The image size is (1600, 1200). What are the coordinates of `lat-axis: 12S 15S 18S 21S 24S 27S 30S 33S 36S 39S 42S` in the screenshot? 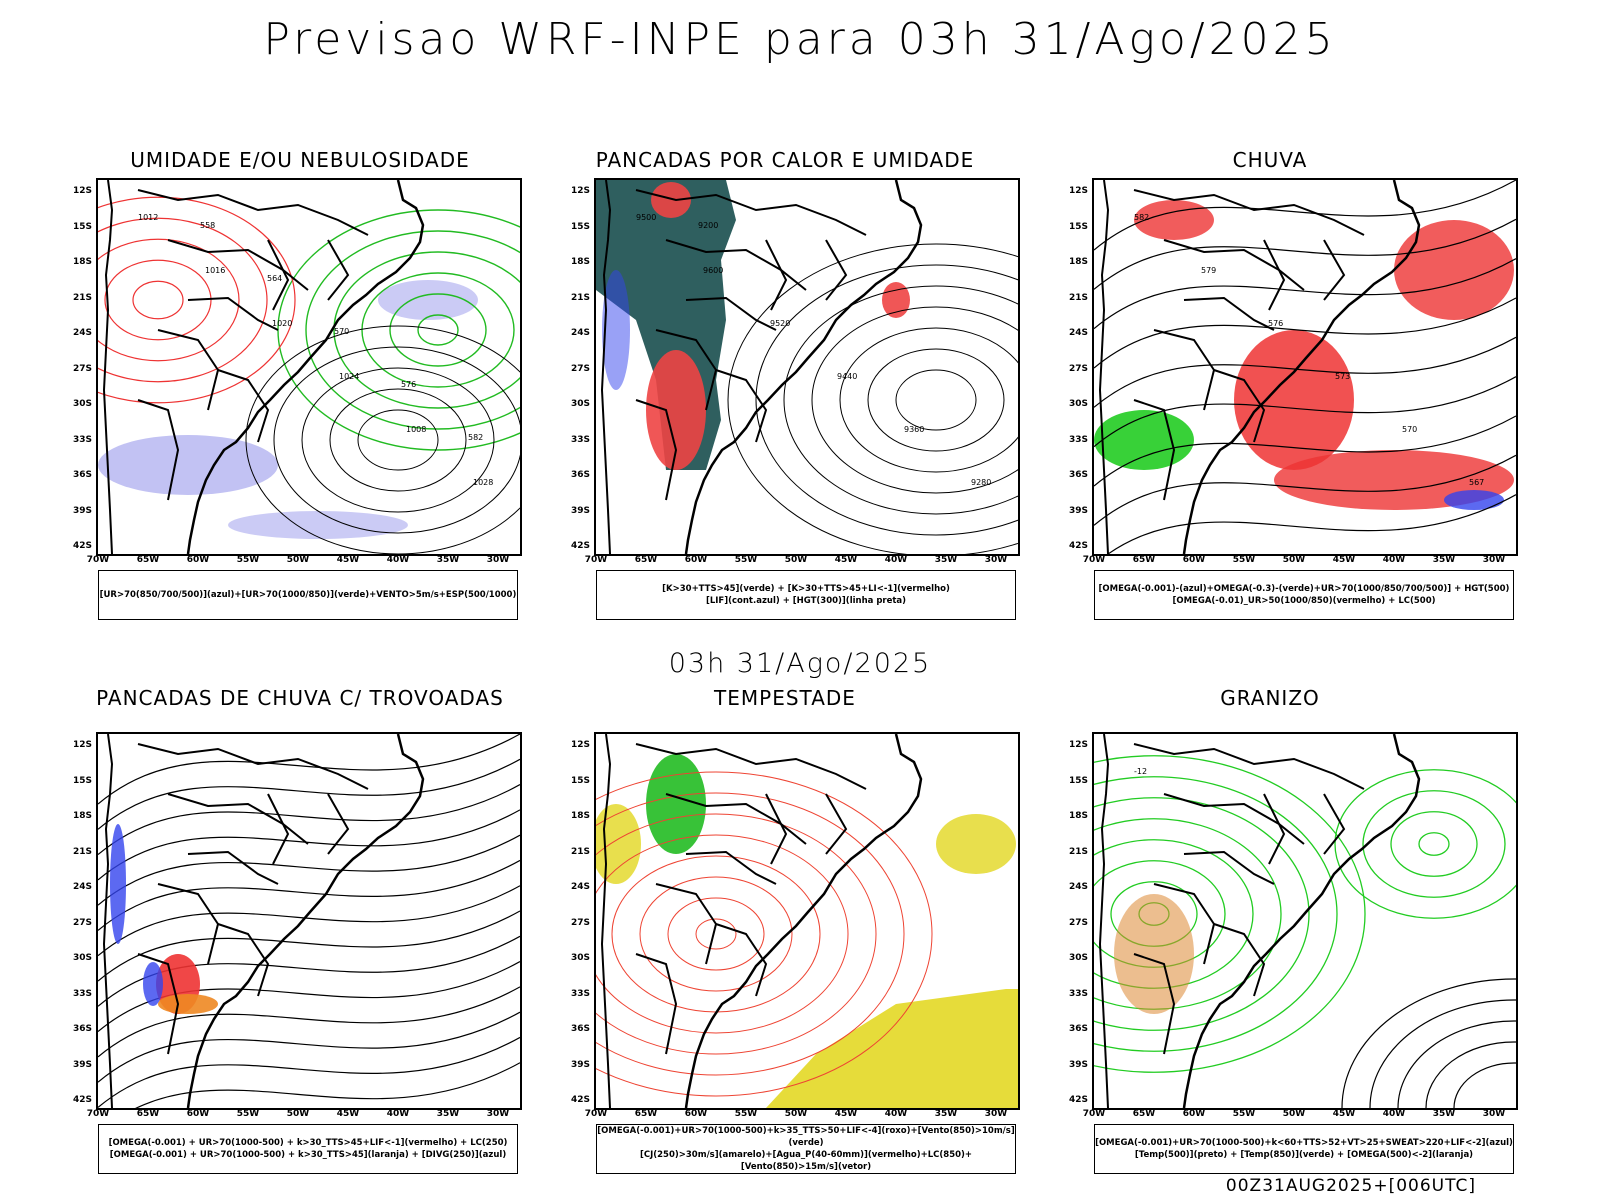 It's located at (79, 919).